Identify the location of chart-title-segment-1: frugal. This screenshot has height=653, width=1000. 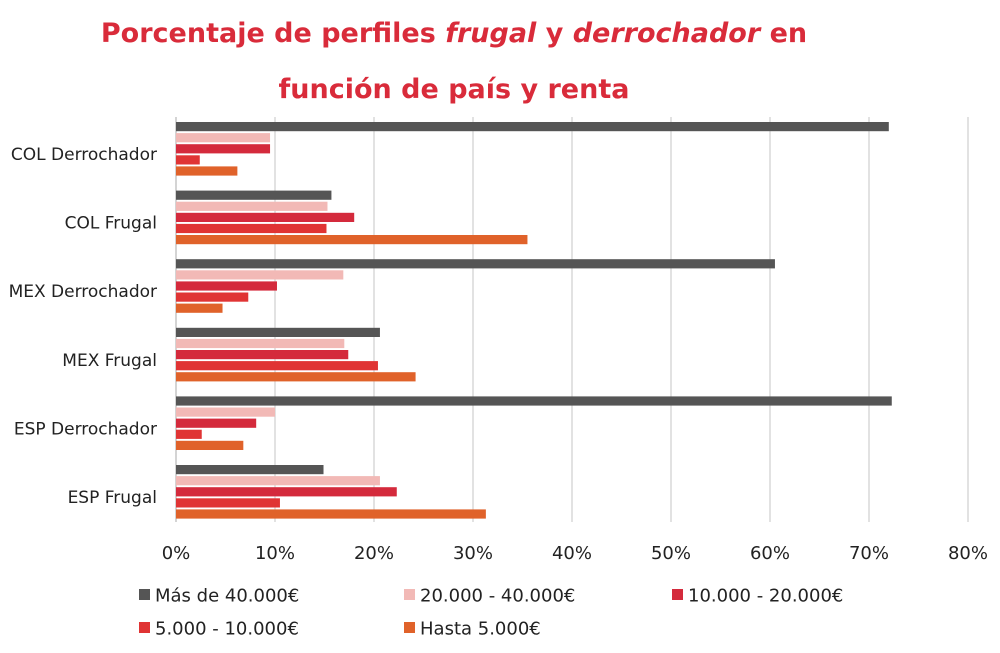
(491, 33).